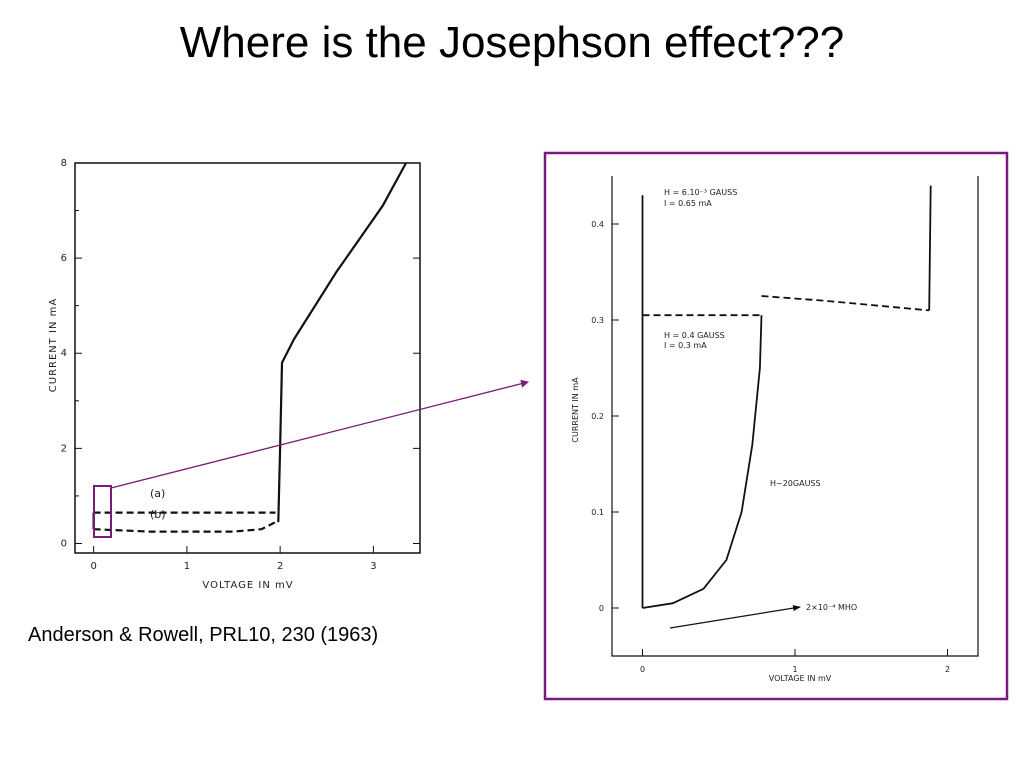 The image size is (1024, 768). What do you see at coordinates (597, 320) in the screenshot?
I see `right-ytick-label: 0.3` at bounding box center [597, 320].